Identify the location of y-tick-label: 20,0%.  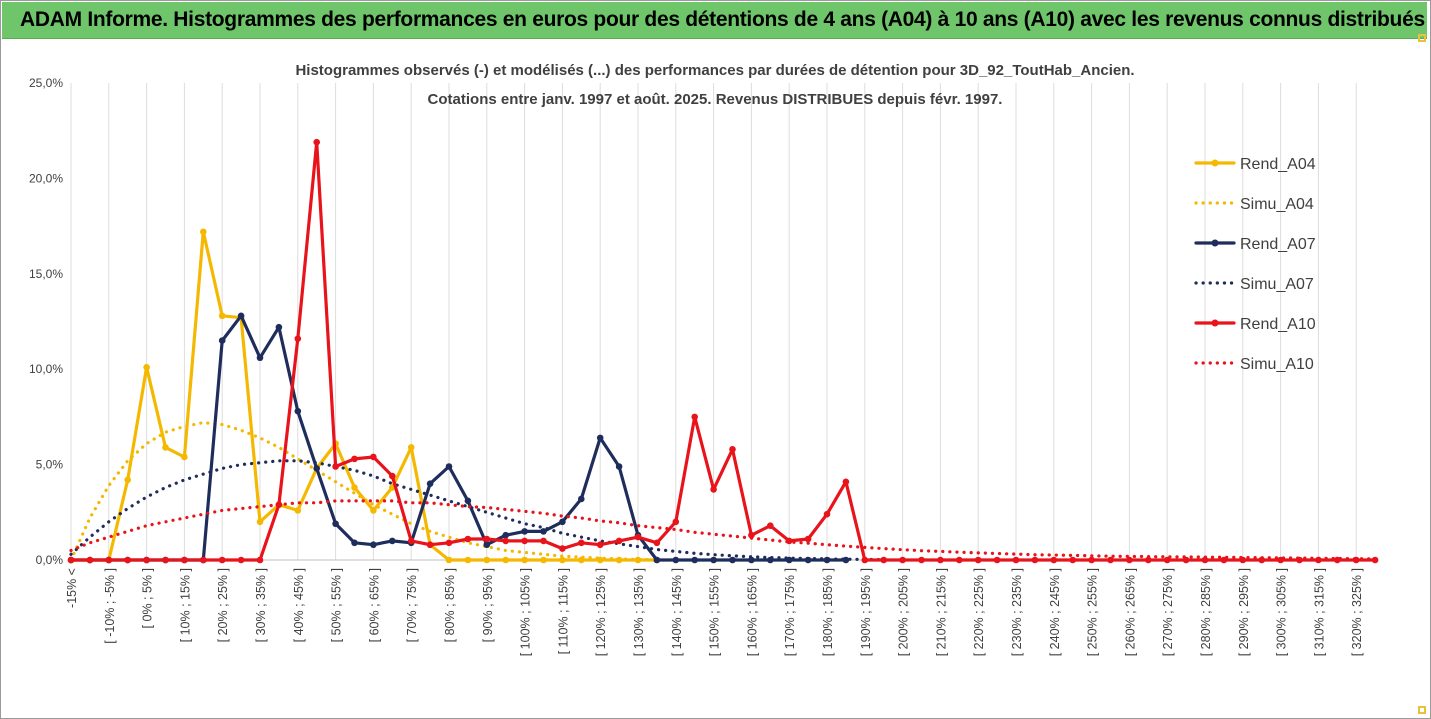
(46, 178).